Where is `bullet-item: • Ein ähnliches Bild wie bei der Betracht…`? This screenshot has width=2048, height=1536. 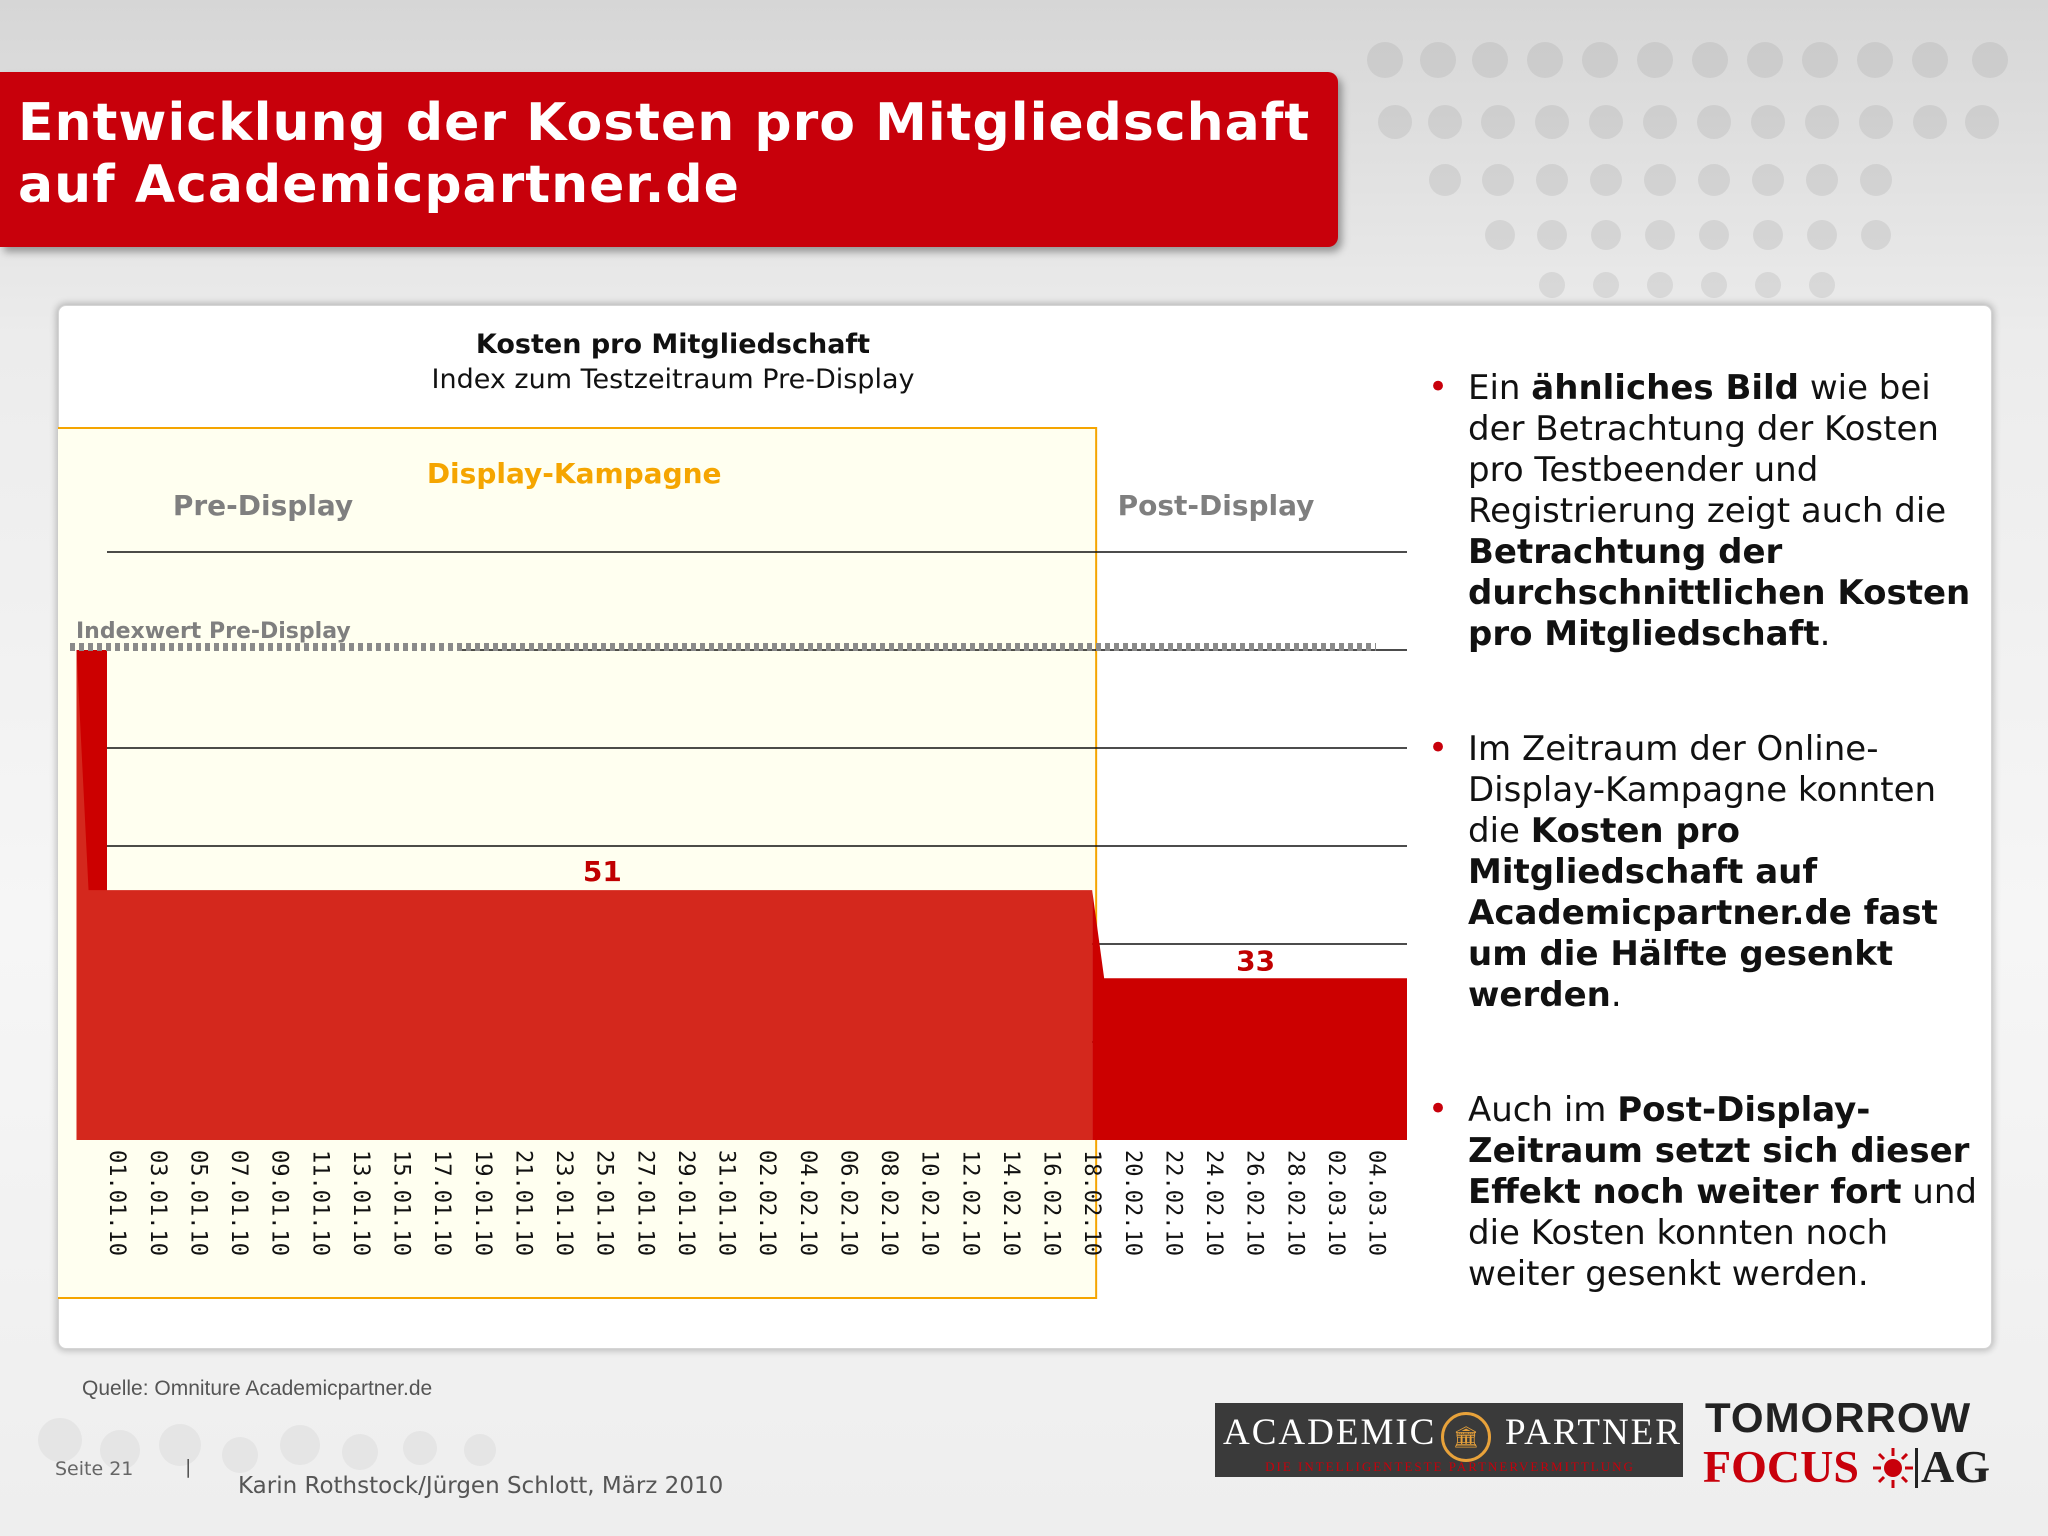
bullet-item: • Ein ähnliches Bild wie bei der Betracht… is located at coordinates (1706, 511).